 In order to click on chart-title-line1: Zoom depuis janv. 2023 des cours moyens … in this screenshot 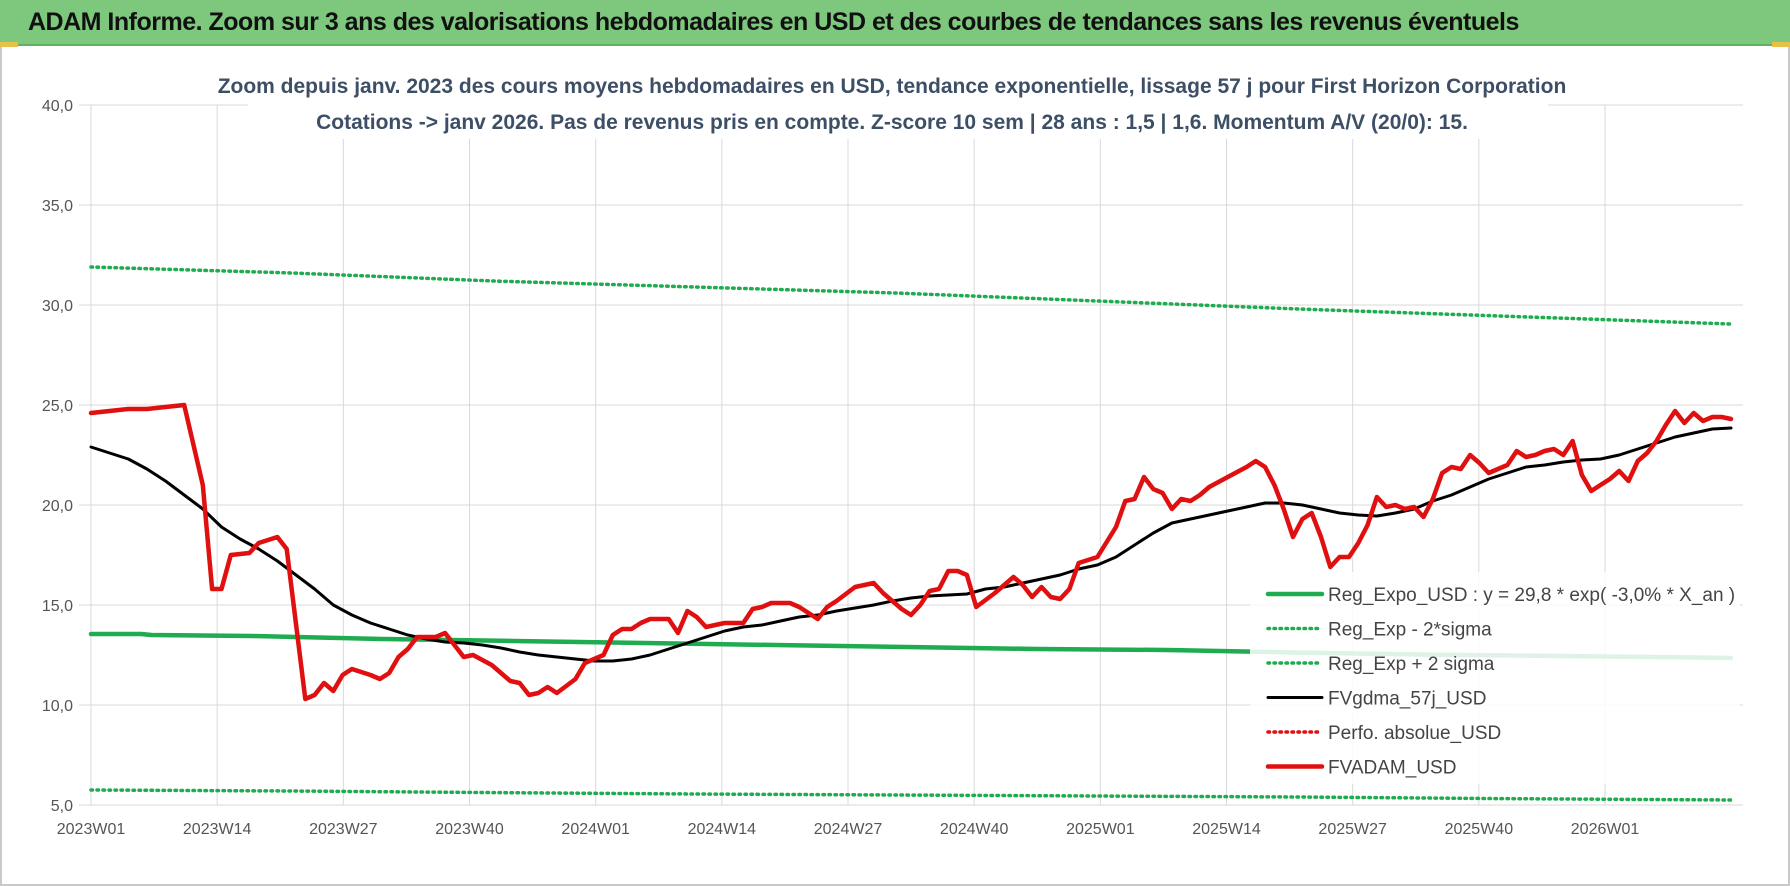, I will do `click(892, 86)`.